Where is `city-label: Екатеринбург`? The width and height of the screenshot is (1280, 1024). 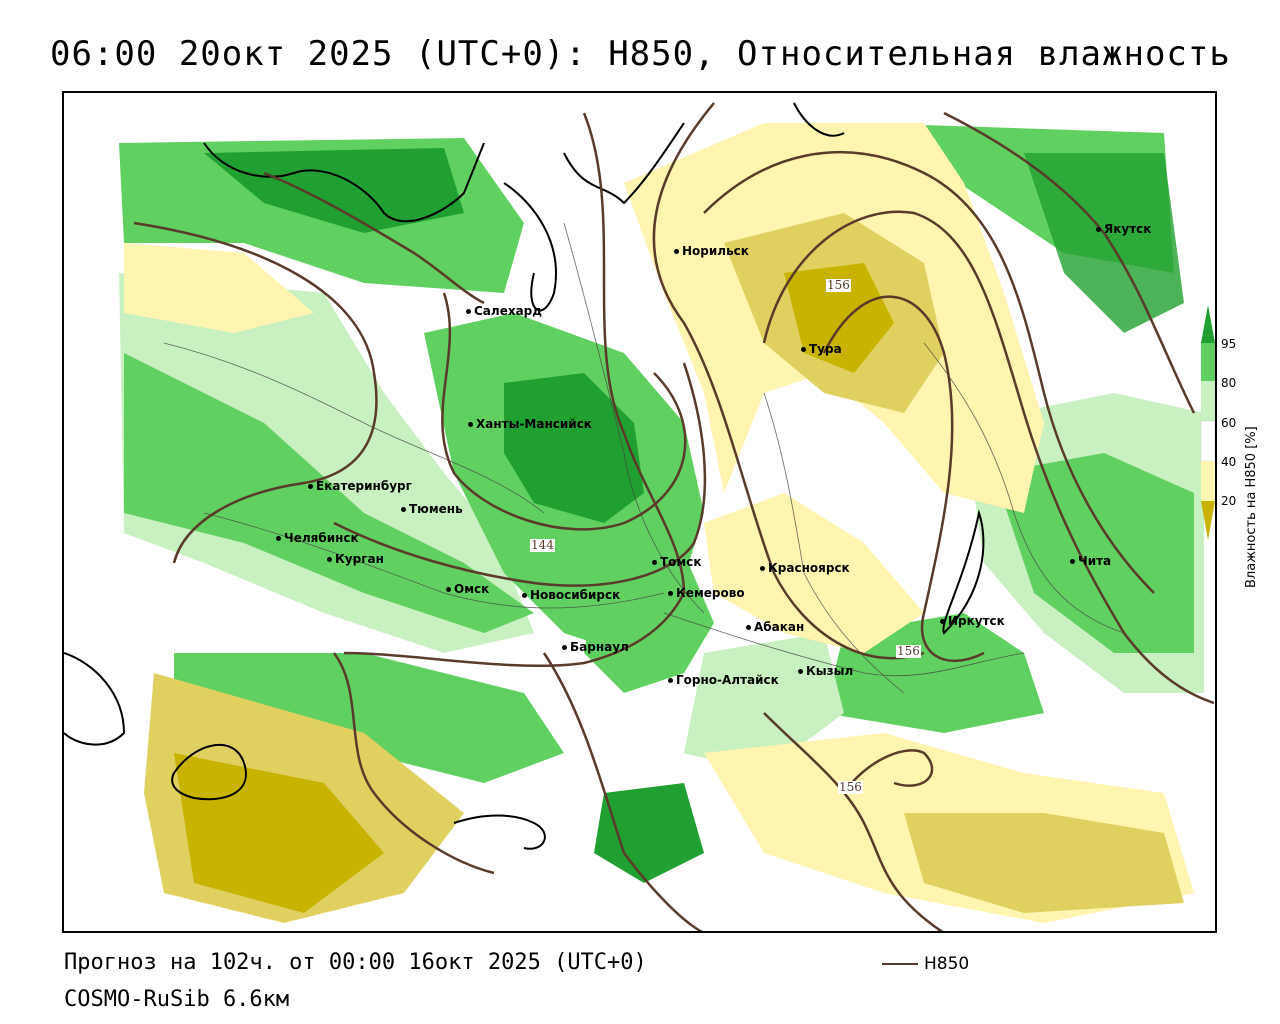 city-label: Екатеринбург is located at coordinates (360, 486).